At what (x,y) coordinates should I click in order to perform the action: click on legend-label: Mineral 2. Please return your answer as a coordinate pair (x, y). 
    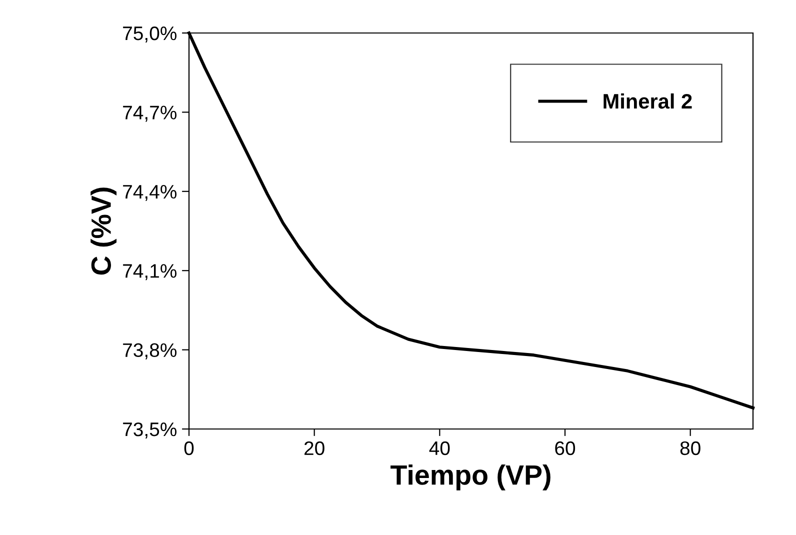
    Looking at the image, I should click on (648, 101).